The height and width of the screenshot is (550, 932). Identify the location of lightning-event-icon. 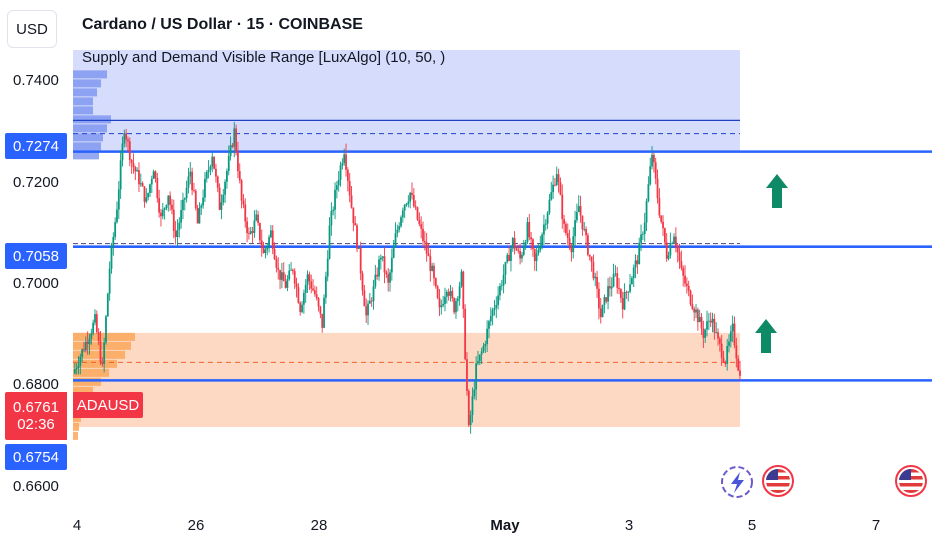
(737, 482).